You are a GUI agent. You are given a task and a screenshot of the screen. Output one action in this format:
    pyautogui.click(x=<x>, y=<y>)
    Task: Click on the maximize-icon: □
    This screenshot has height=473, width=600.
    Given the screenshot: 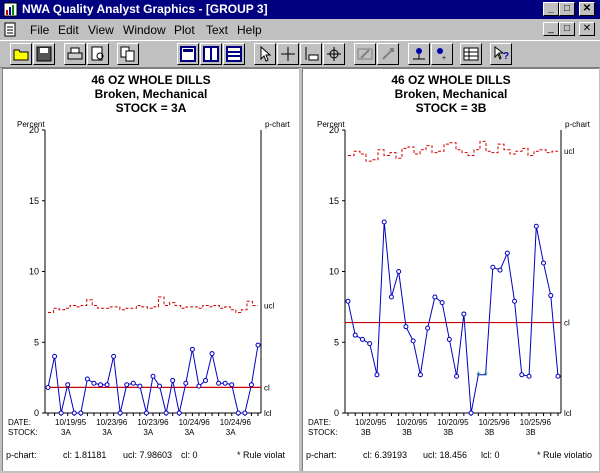 What is the action you would take?
    pyautogui.click(x=567, y=8)
    